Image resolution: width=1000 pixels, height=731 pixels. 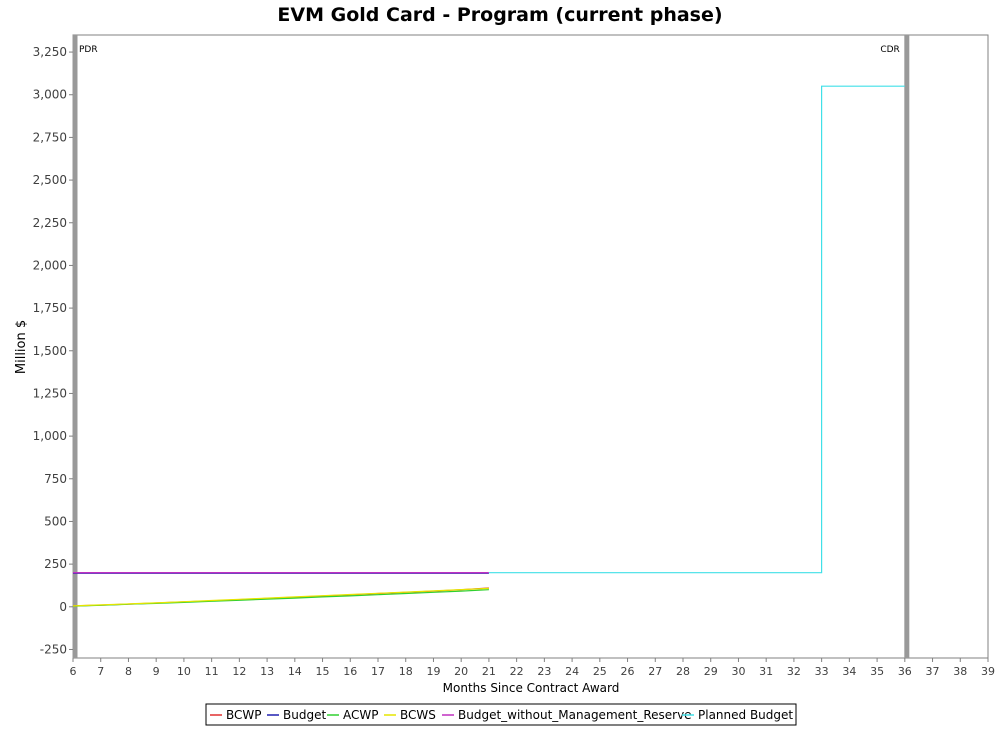 I want to click on x-tick-label: 37, so click(x=933, y=671).